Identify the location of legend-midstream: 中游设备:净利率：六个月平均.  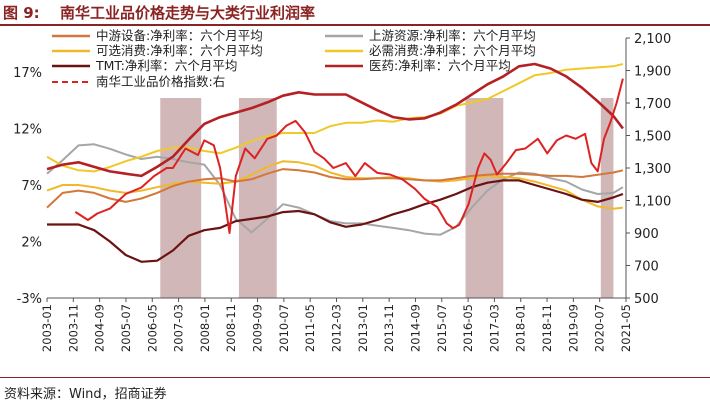
(179, 35).